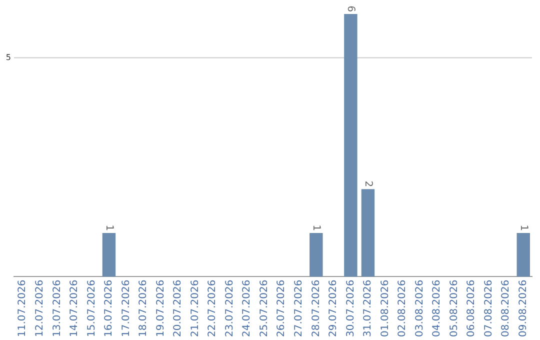  Describe the element at coordinates (22, 309) in the screenshot. I see `x-tick-label: 11.07.2026` at that location.